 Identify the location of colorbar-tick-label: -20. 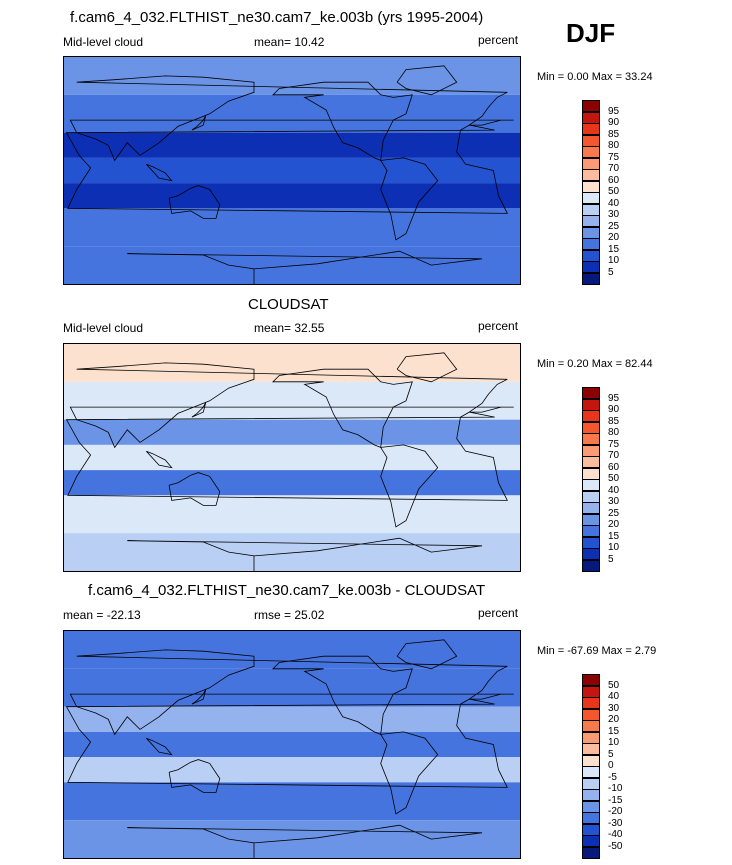
(615, 811).